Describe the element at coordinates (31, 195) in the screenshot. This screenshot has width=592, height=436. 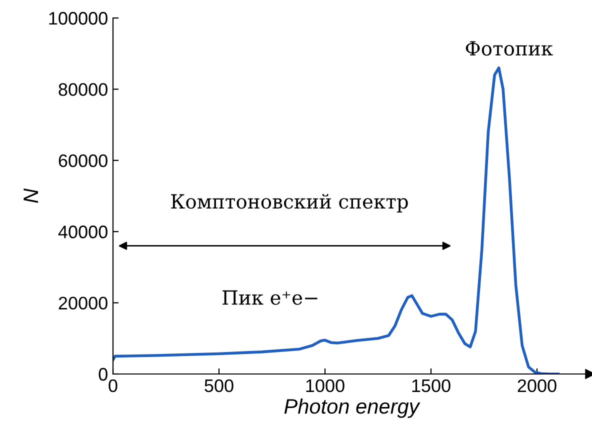
I see `y-axis-title: N` at that location.